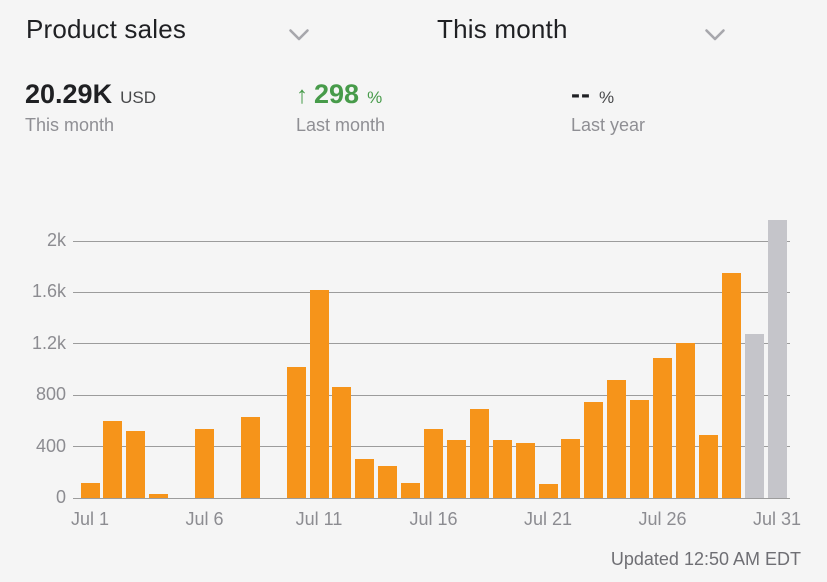 The image size is (827, 582). Describe the element at coordinates (705, 559) in the screenshot. I see `updated-timestamp: Updated 12:50 AM EDT` at that location.